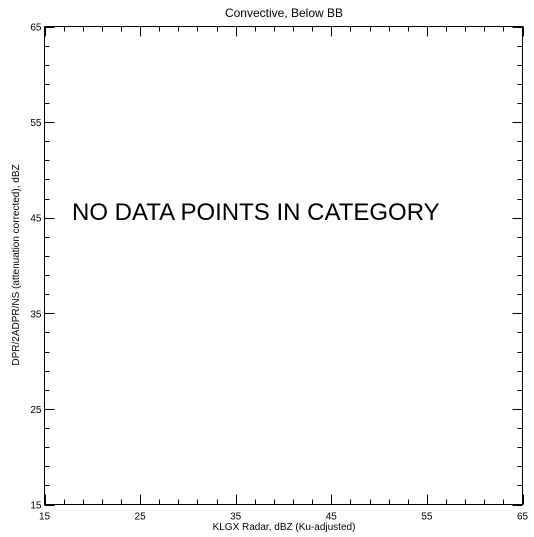 This screenshot has height=537, width=534. What do you see at coordinates (36, 410) in the screenshot?
I see `y-tick-label: 25` at bounding box center [36, 410].